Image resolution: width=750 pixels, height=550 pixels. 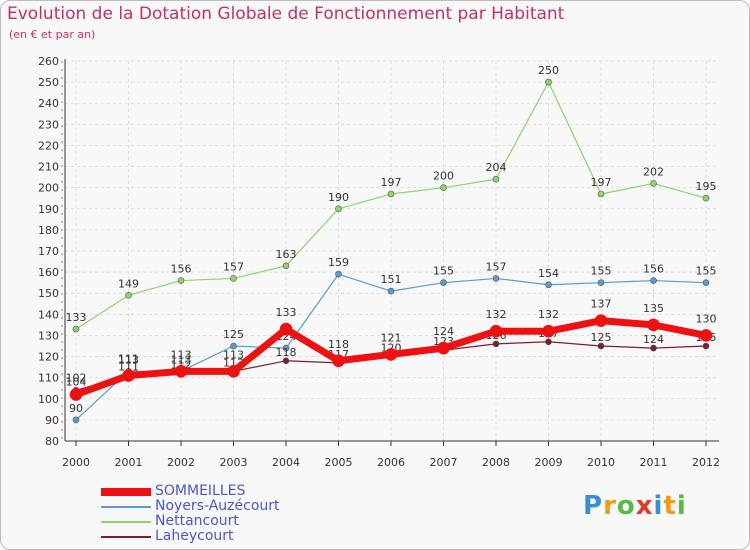 What do you see at coordinates (286, 462) in the screenshot?
I see `x-tick-label: 2004` at bounding box center [286, 462].